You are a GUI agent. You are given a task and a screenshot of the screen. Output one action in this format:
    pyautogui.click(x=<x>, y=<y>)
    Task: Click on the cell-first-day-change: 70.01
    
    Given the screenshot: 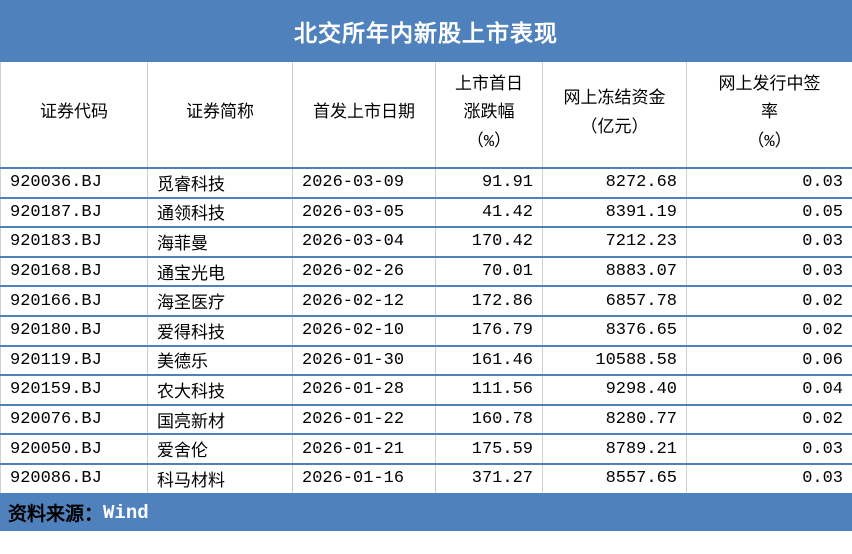 What is the action you would take?
    pyautogui.click(x=489, y=272)
    